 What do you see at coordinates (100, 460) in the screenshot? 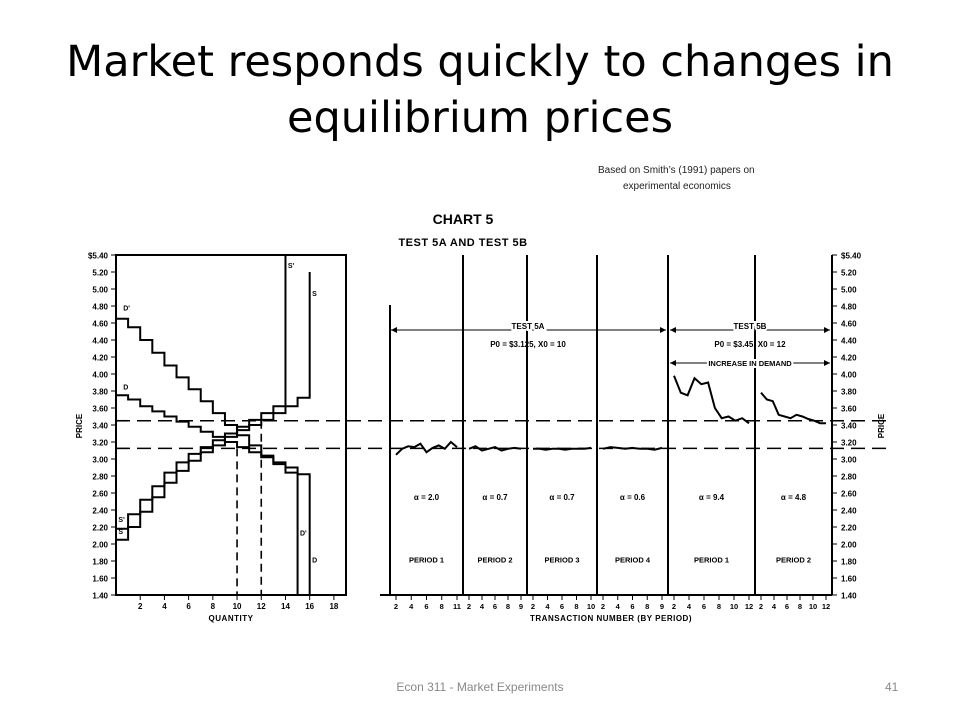
I see `y-tick-label-left: 3.00` at bounding box center [100, 460].